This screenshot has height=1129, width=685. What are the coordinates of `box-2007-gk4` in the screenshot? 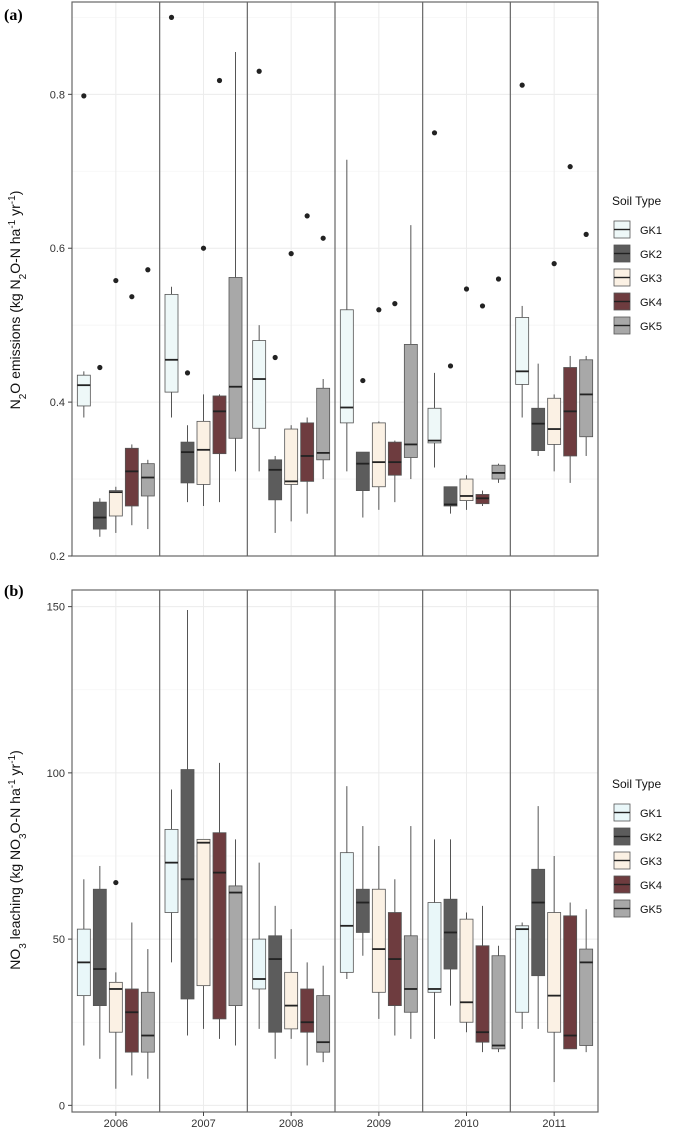 It's located at (219, 900).